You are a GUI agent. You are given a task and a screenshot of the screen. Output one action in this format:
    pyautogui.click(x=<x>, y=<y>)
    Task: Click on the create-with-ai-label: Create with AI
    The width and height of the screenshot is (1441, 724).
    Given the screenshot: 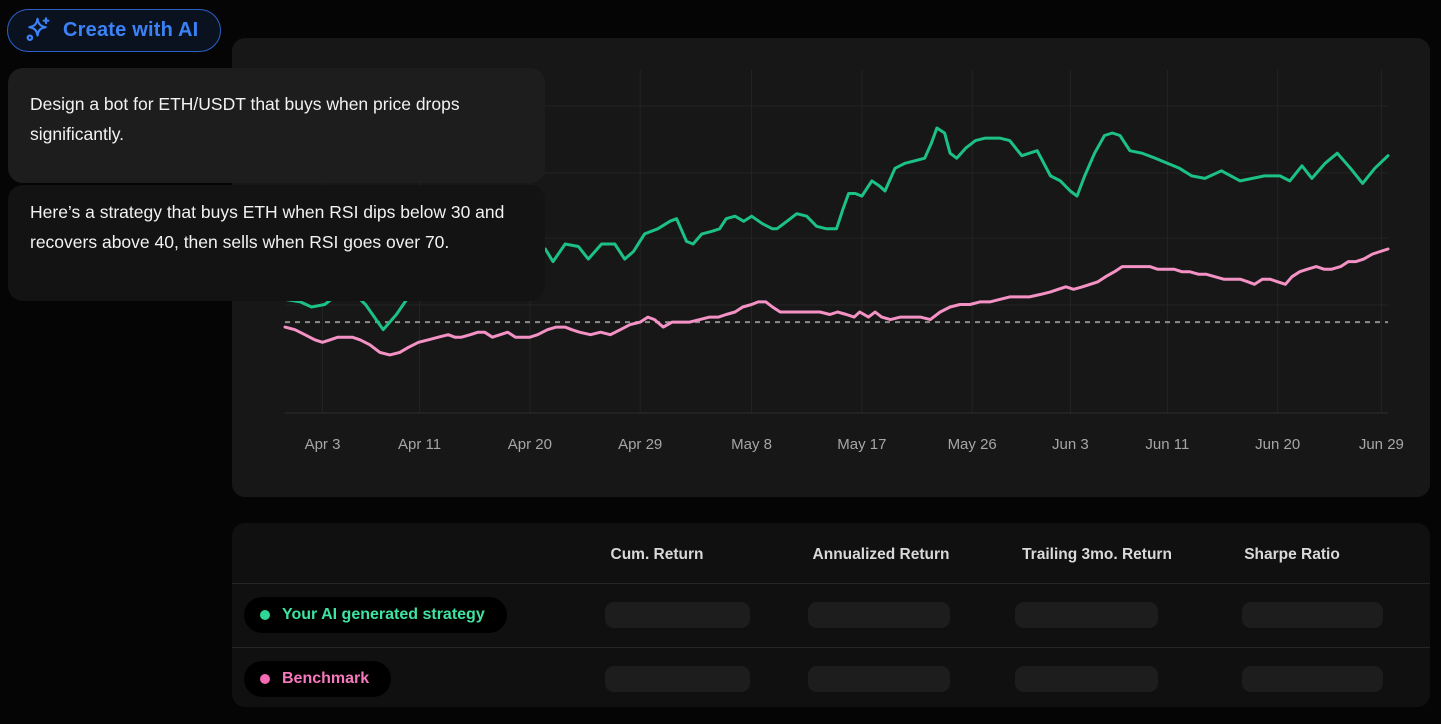 What is the action you would take?
    pyautogui.click(x=131, y=30)
    